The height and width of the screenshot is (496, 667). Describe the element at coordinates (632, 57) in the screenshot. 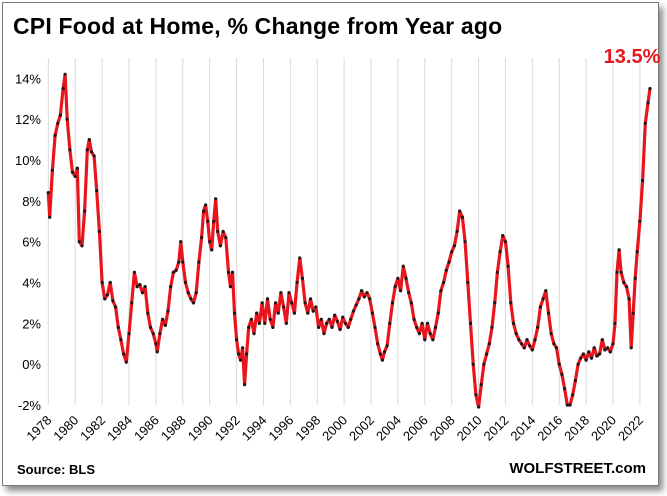

I see `annotation-layer: 13.5%` at that location.